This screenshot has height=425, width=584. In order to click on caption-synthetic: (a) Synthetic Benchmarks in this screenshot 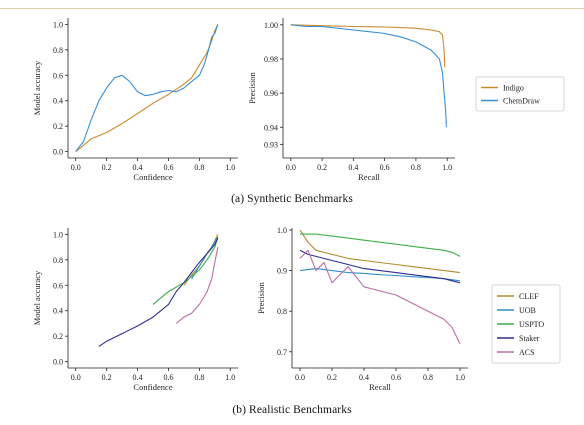, I will do `click(292, 199)`.